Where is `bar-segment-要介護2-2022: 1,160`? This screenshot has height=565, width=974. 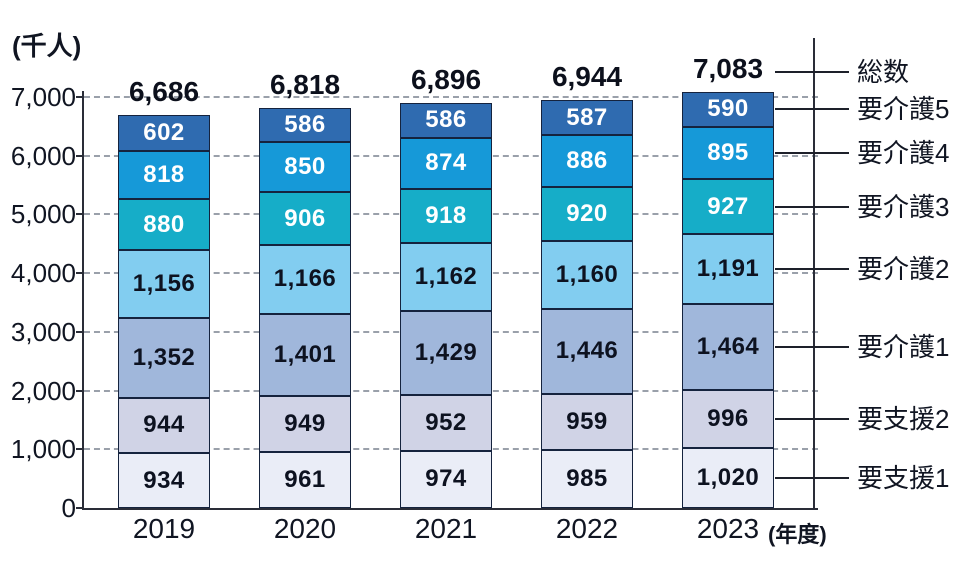
bar-segment-要介護2-2022: 1,160 is located at coordinates (587, 274).